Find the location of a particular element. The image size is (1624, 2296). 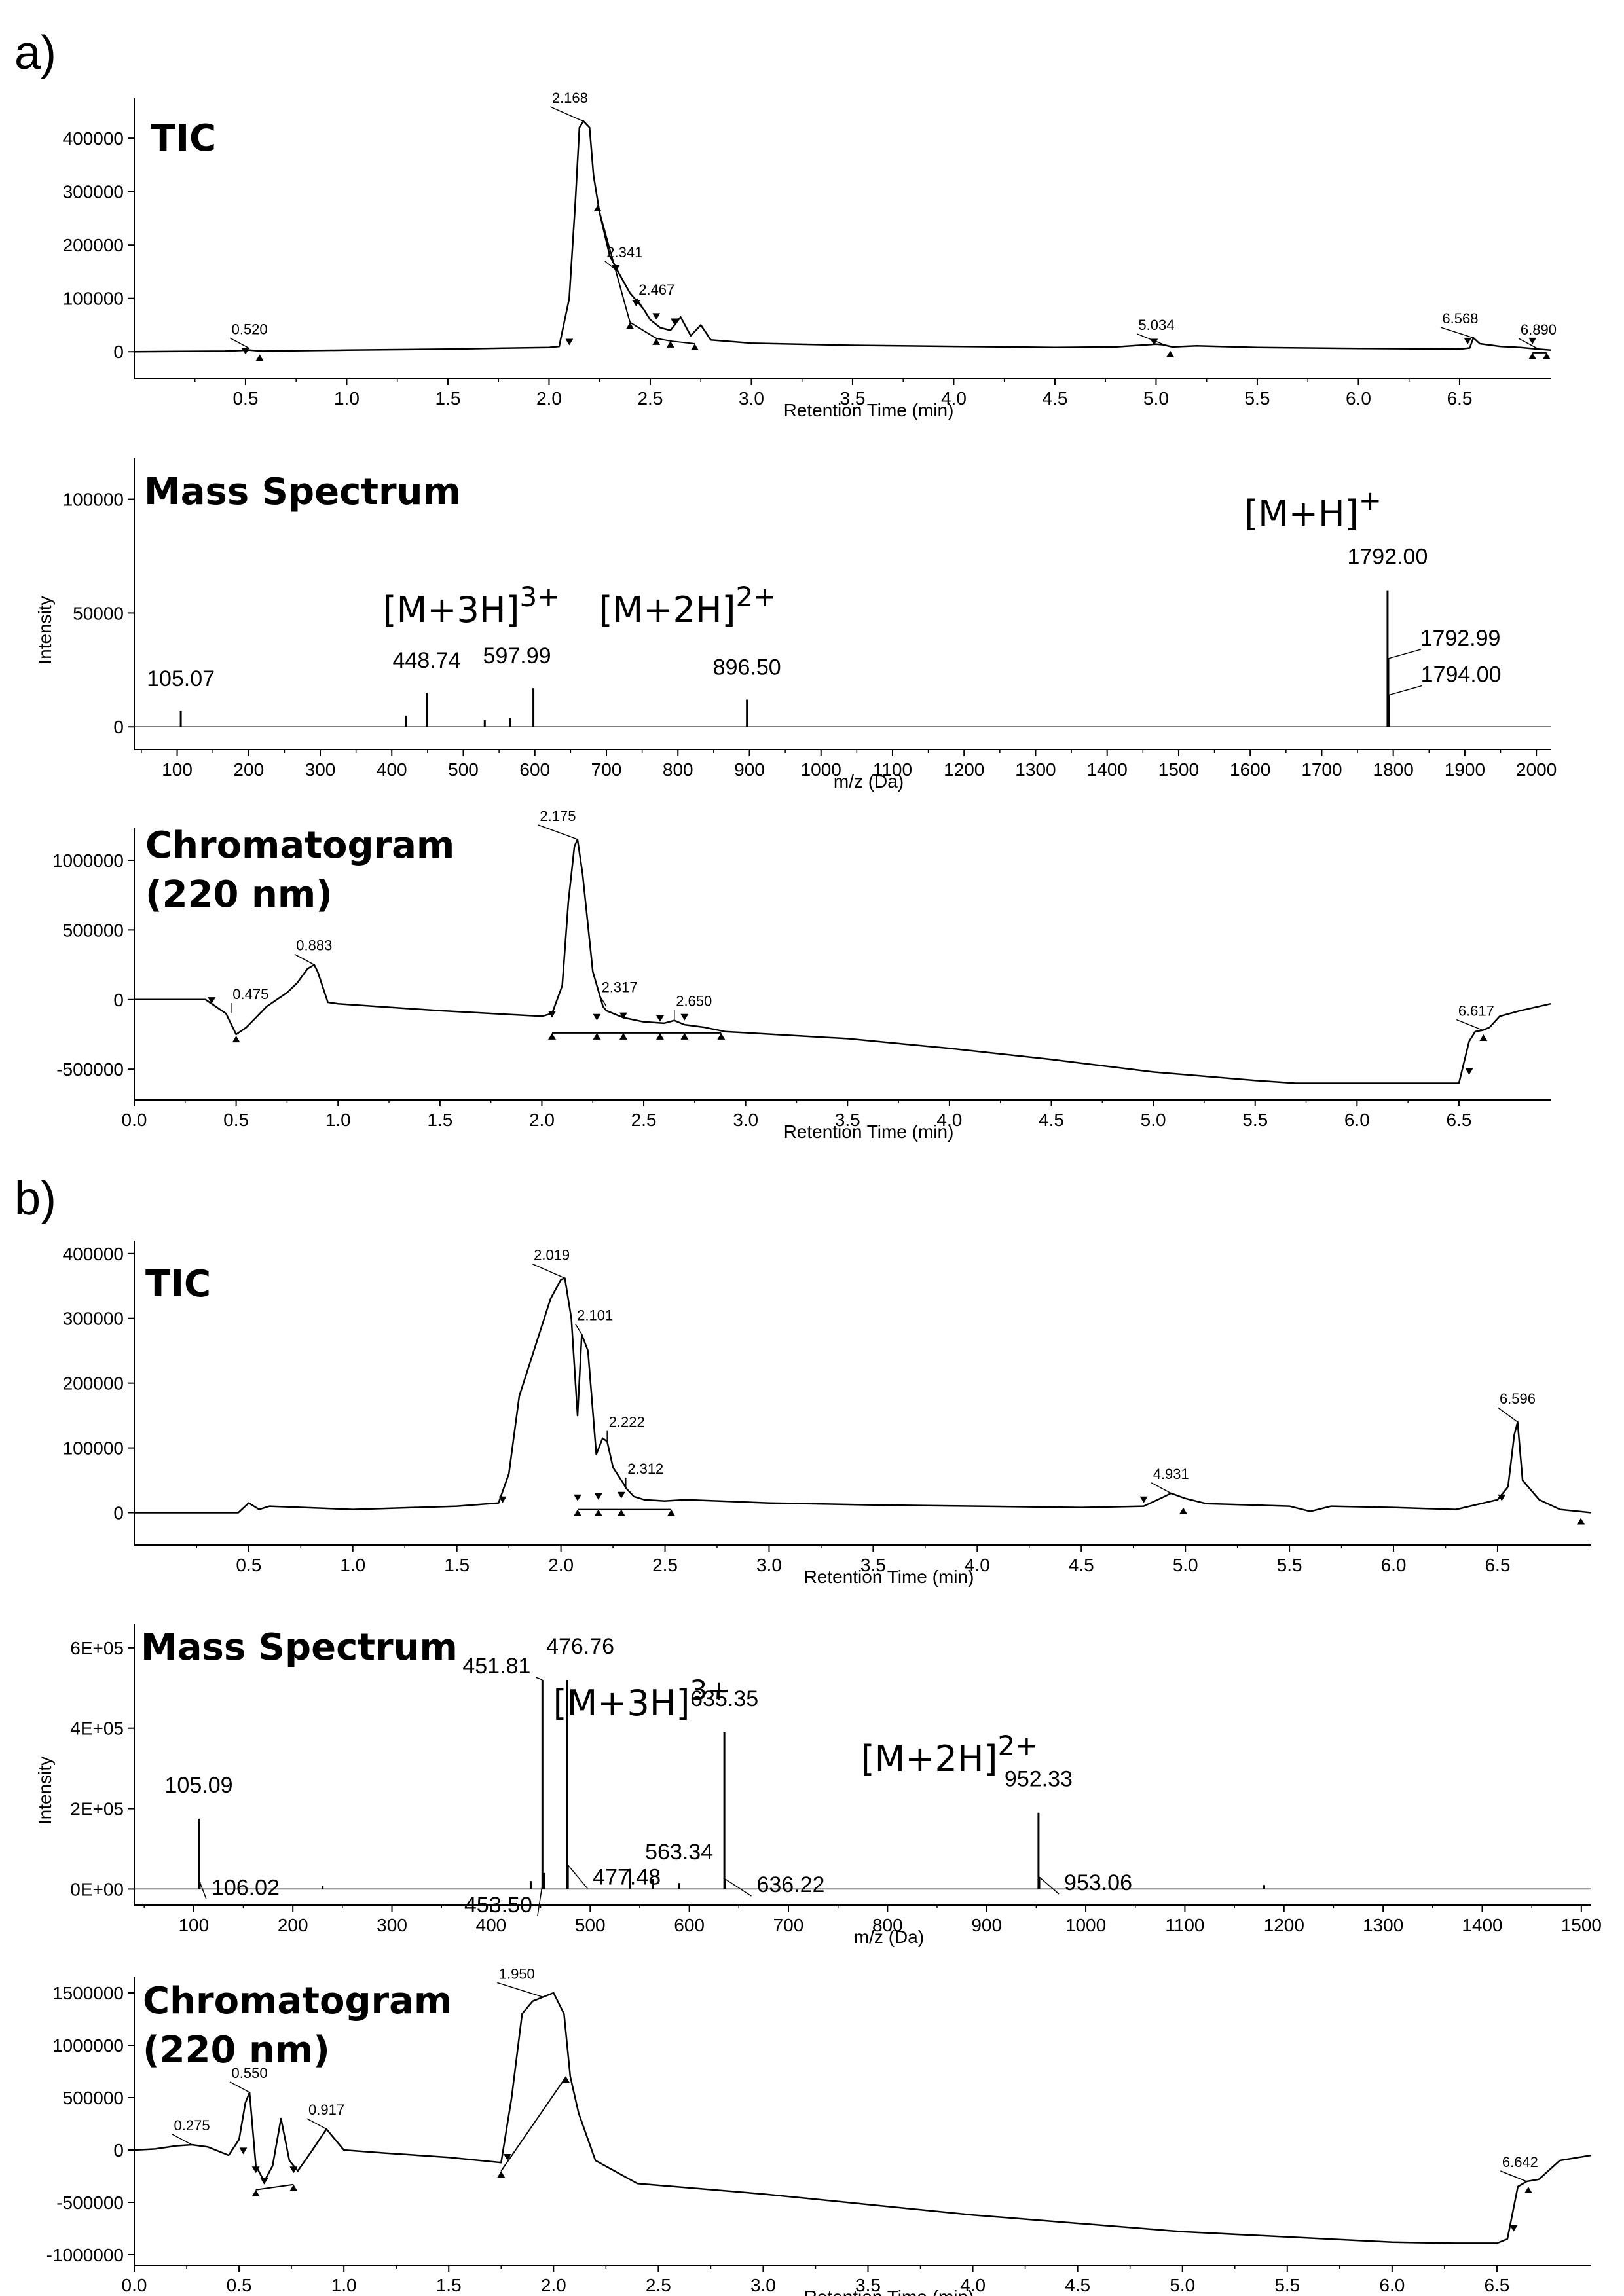

x-tick-label: 300 is located at coordinates (392, 1925).